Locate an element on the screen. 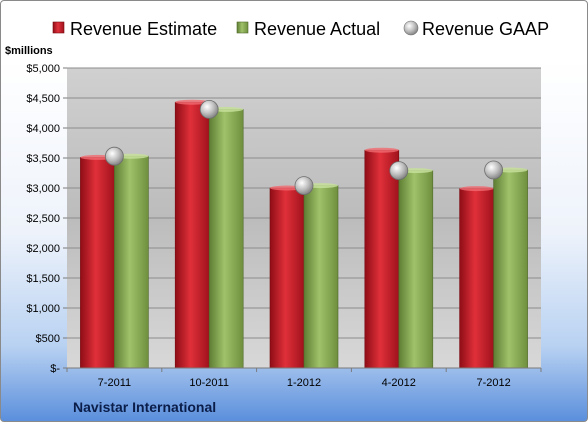 The height and width of the screenshot is (422, 588). y-tick-label: $2,000 is located at coordinates (43, 249).